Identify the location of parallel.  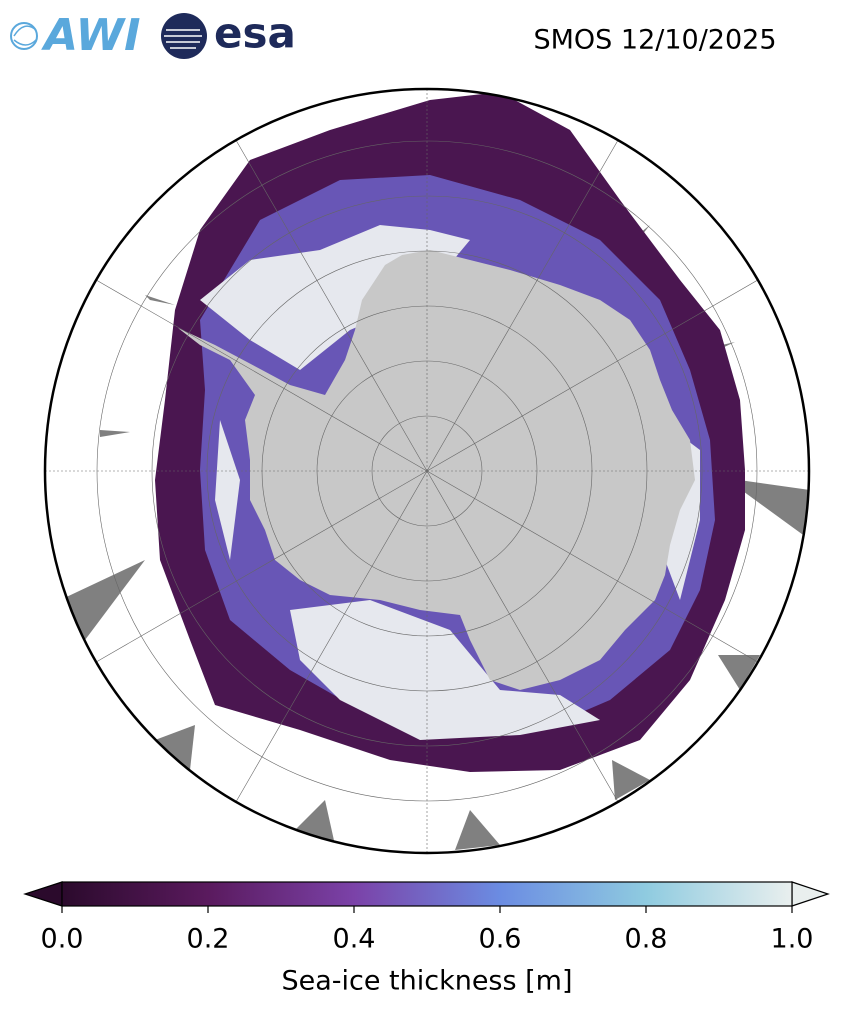
(427, 471).